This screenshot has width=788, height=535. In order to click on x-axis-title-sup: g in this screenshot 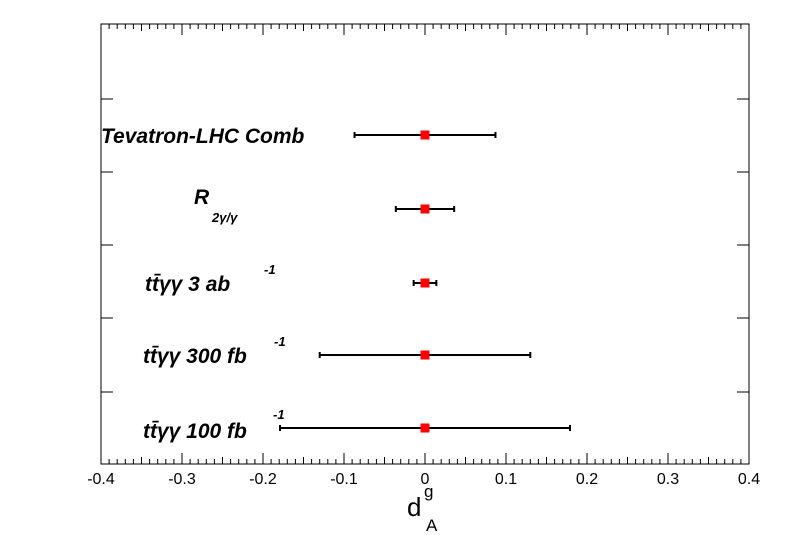, I will do `click(428, 491)`.